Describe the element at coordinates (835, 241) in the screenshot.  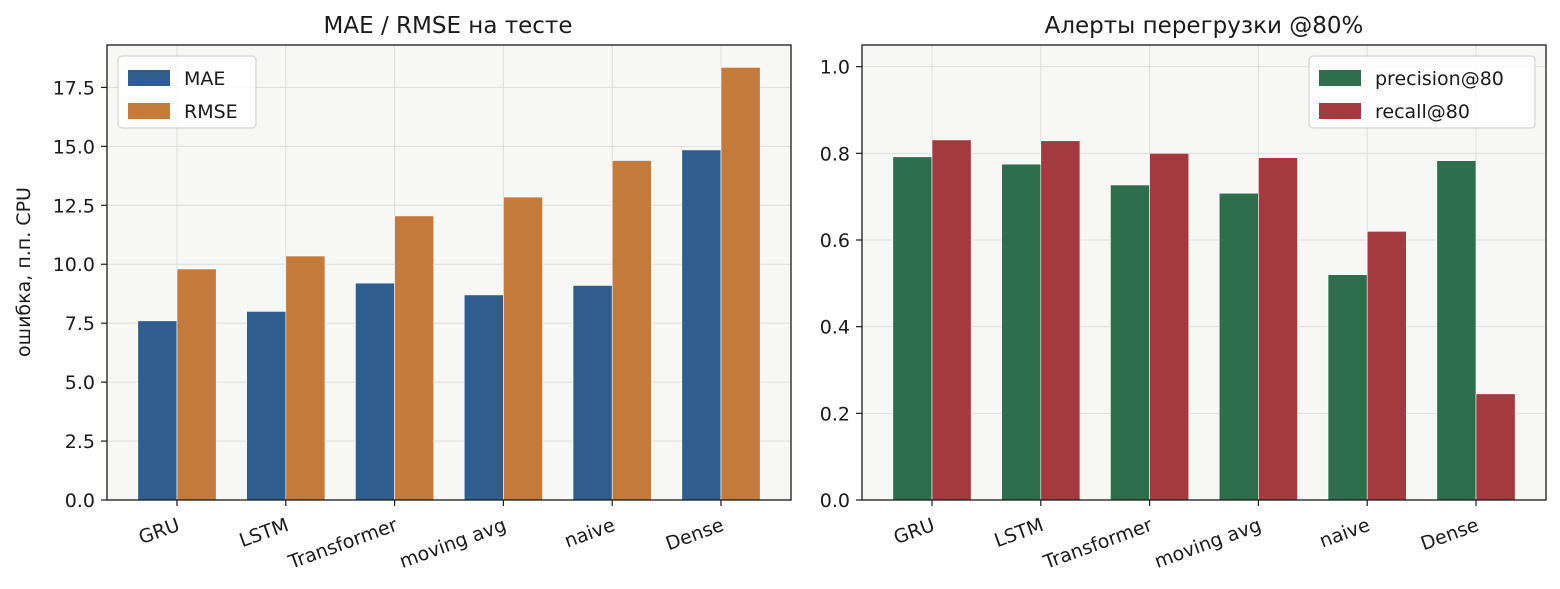
I see `y-tick-label: 0.6` at that location.